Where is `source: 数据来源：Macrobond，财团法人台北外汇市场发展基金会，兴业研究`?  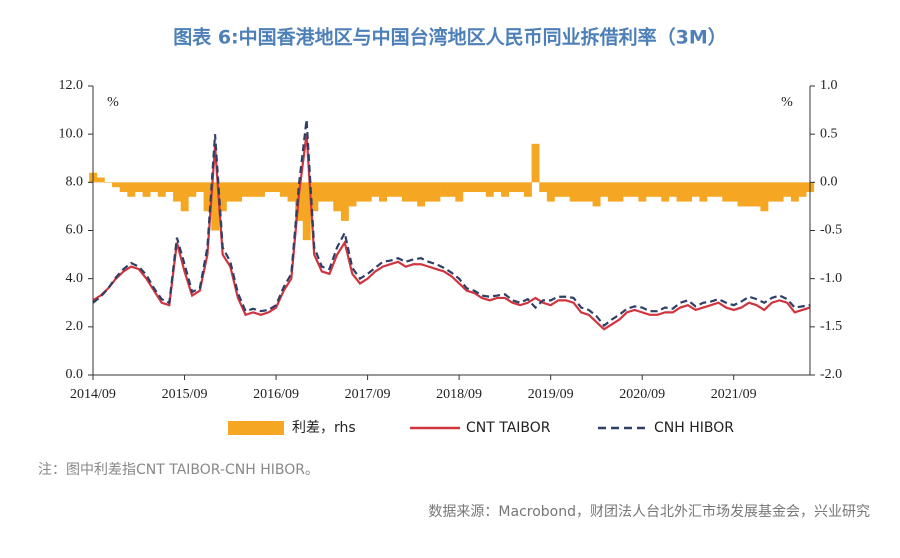
source: 数据来源：Macrobond，财团法人台北外汇市场发展基金会，兴业研究 is located at coordinates (649, 511).